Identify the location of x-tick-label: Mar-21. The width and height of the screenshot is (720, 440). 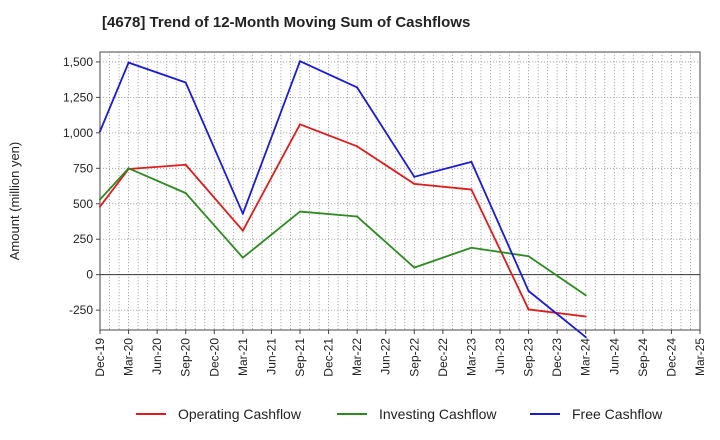
(243, 357).